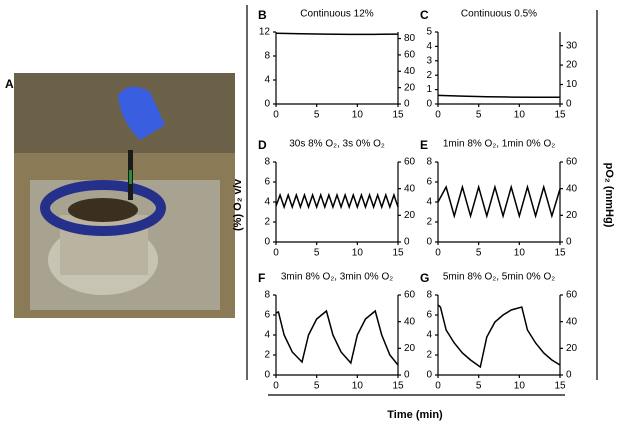  I want to click on y-tick-label: 12, so click(265, 32).